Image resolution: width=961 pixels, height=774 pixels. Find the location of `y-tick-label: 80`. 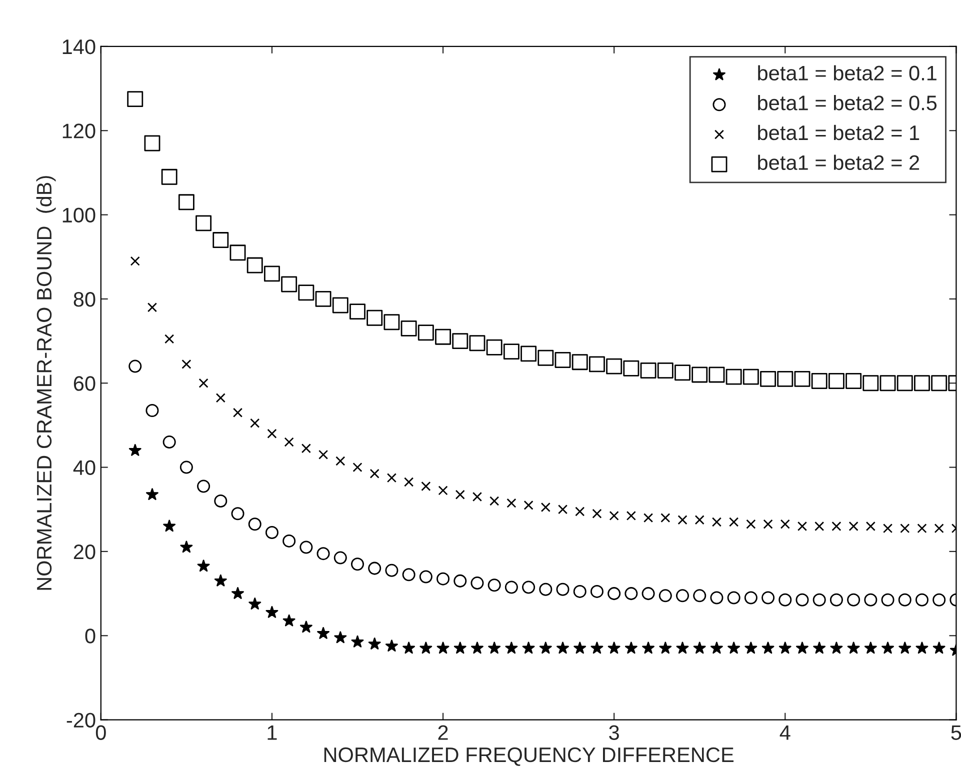

y-tick-label: 80 is located at coordinates (85, 299).